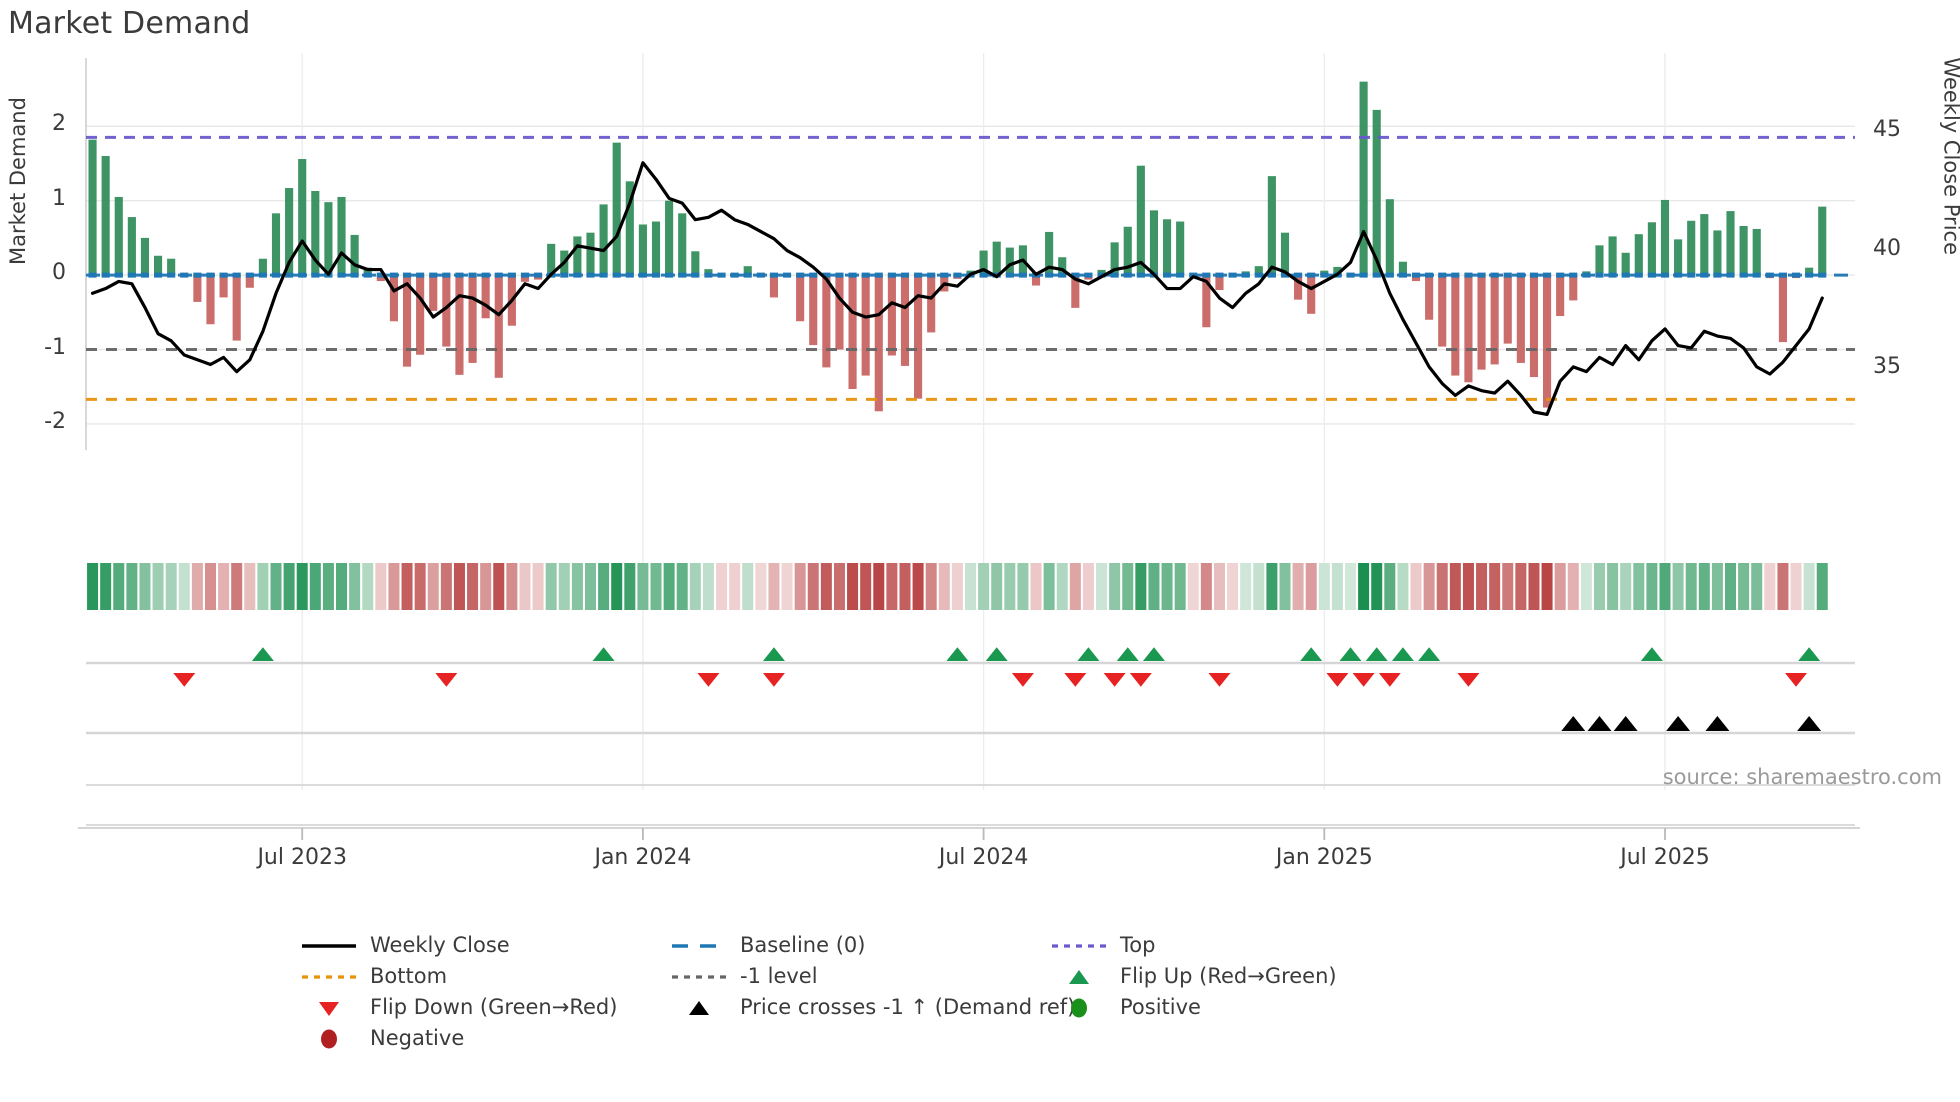 This screenshot has width=1960, height=1102. Describe the element at coordinates (779, 976) in the screenshot. I see `legend-label: -1 level` at that location.